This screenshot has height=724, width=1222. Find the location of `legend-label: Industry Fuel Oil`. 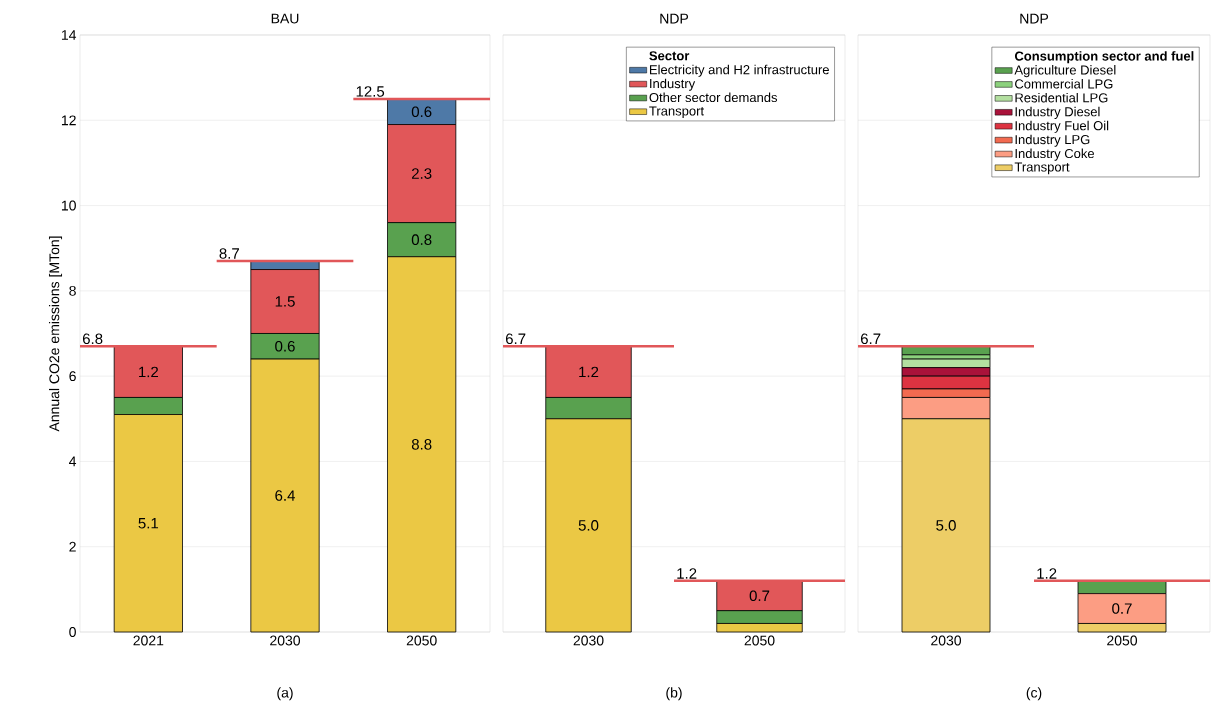

legend-label: Industry Fuel Oil is located at coordinates (1062, 126).